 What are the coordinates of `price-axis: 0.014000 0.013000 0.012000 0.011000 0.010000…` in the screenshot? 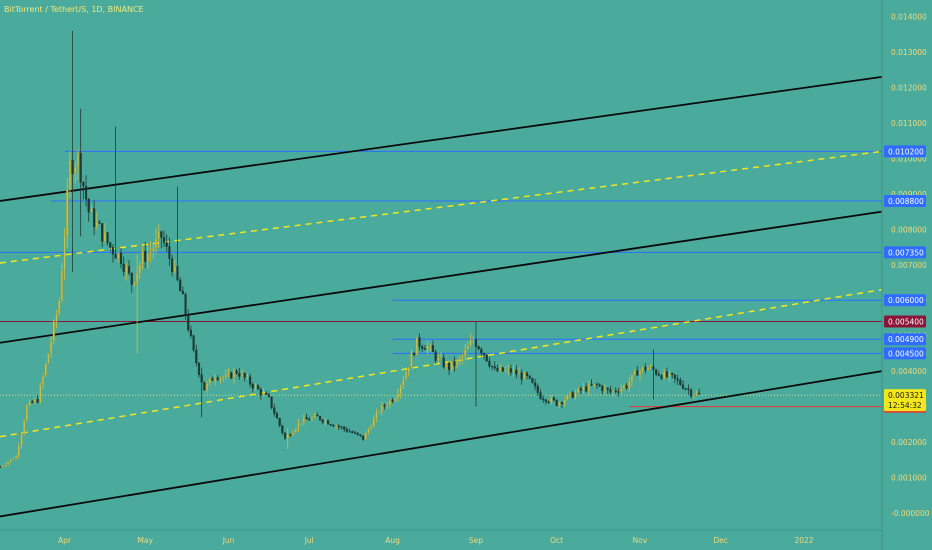 It's located at (905, 275).